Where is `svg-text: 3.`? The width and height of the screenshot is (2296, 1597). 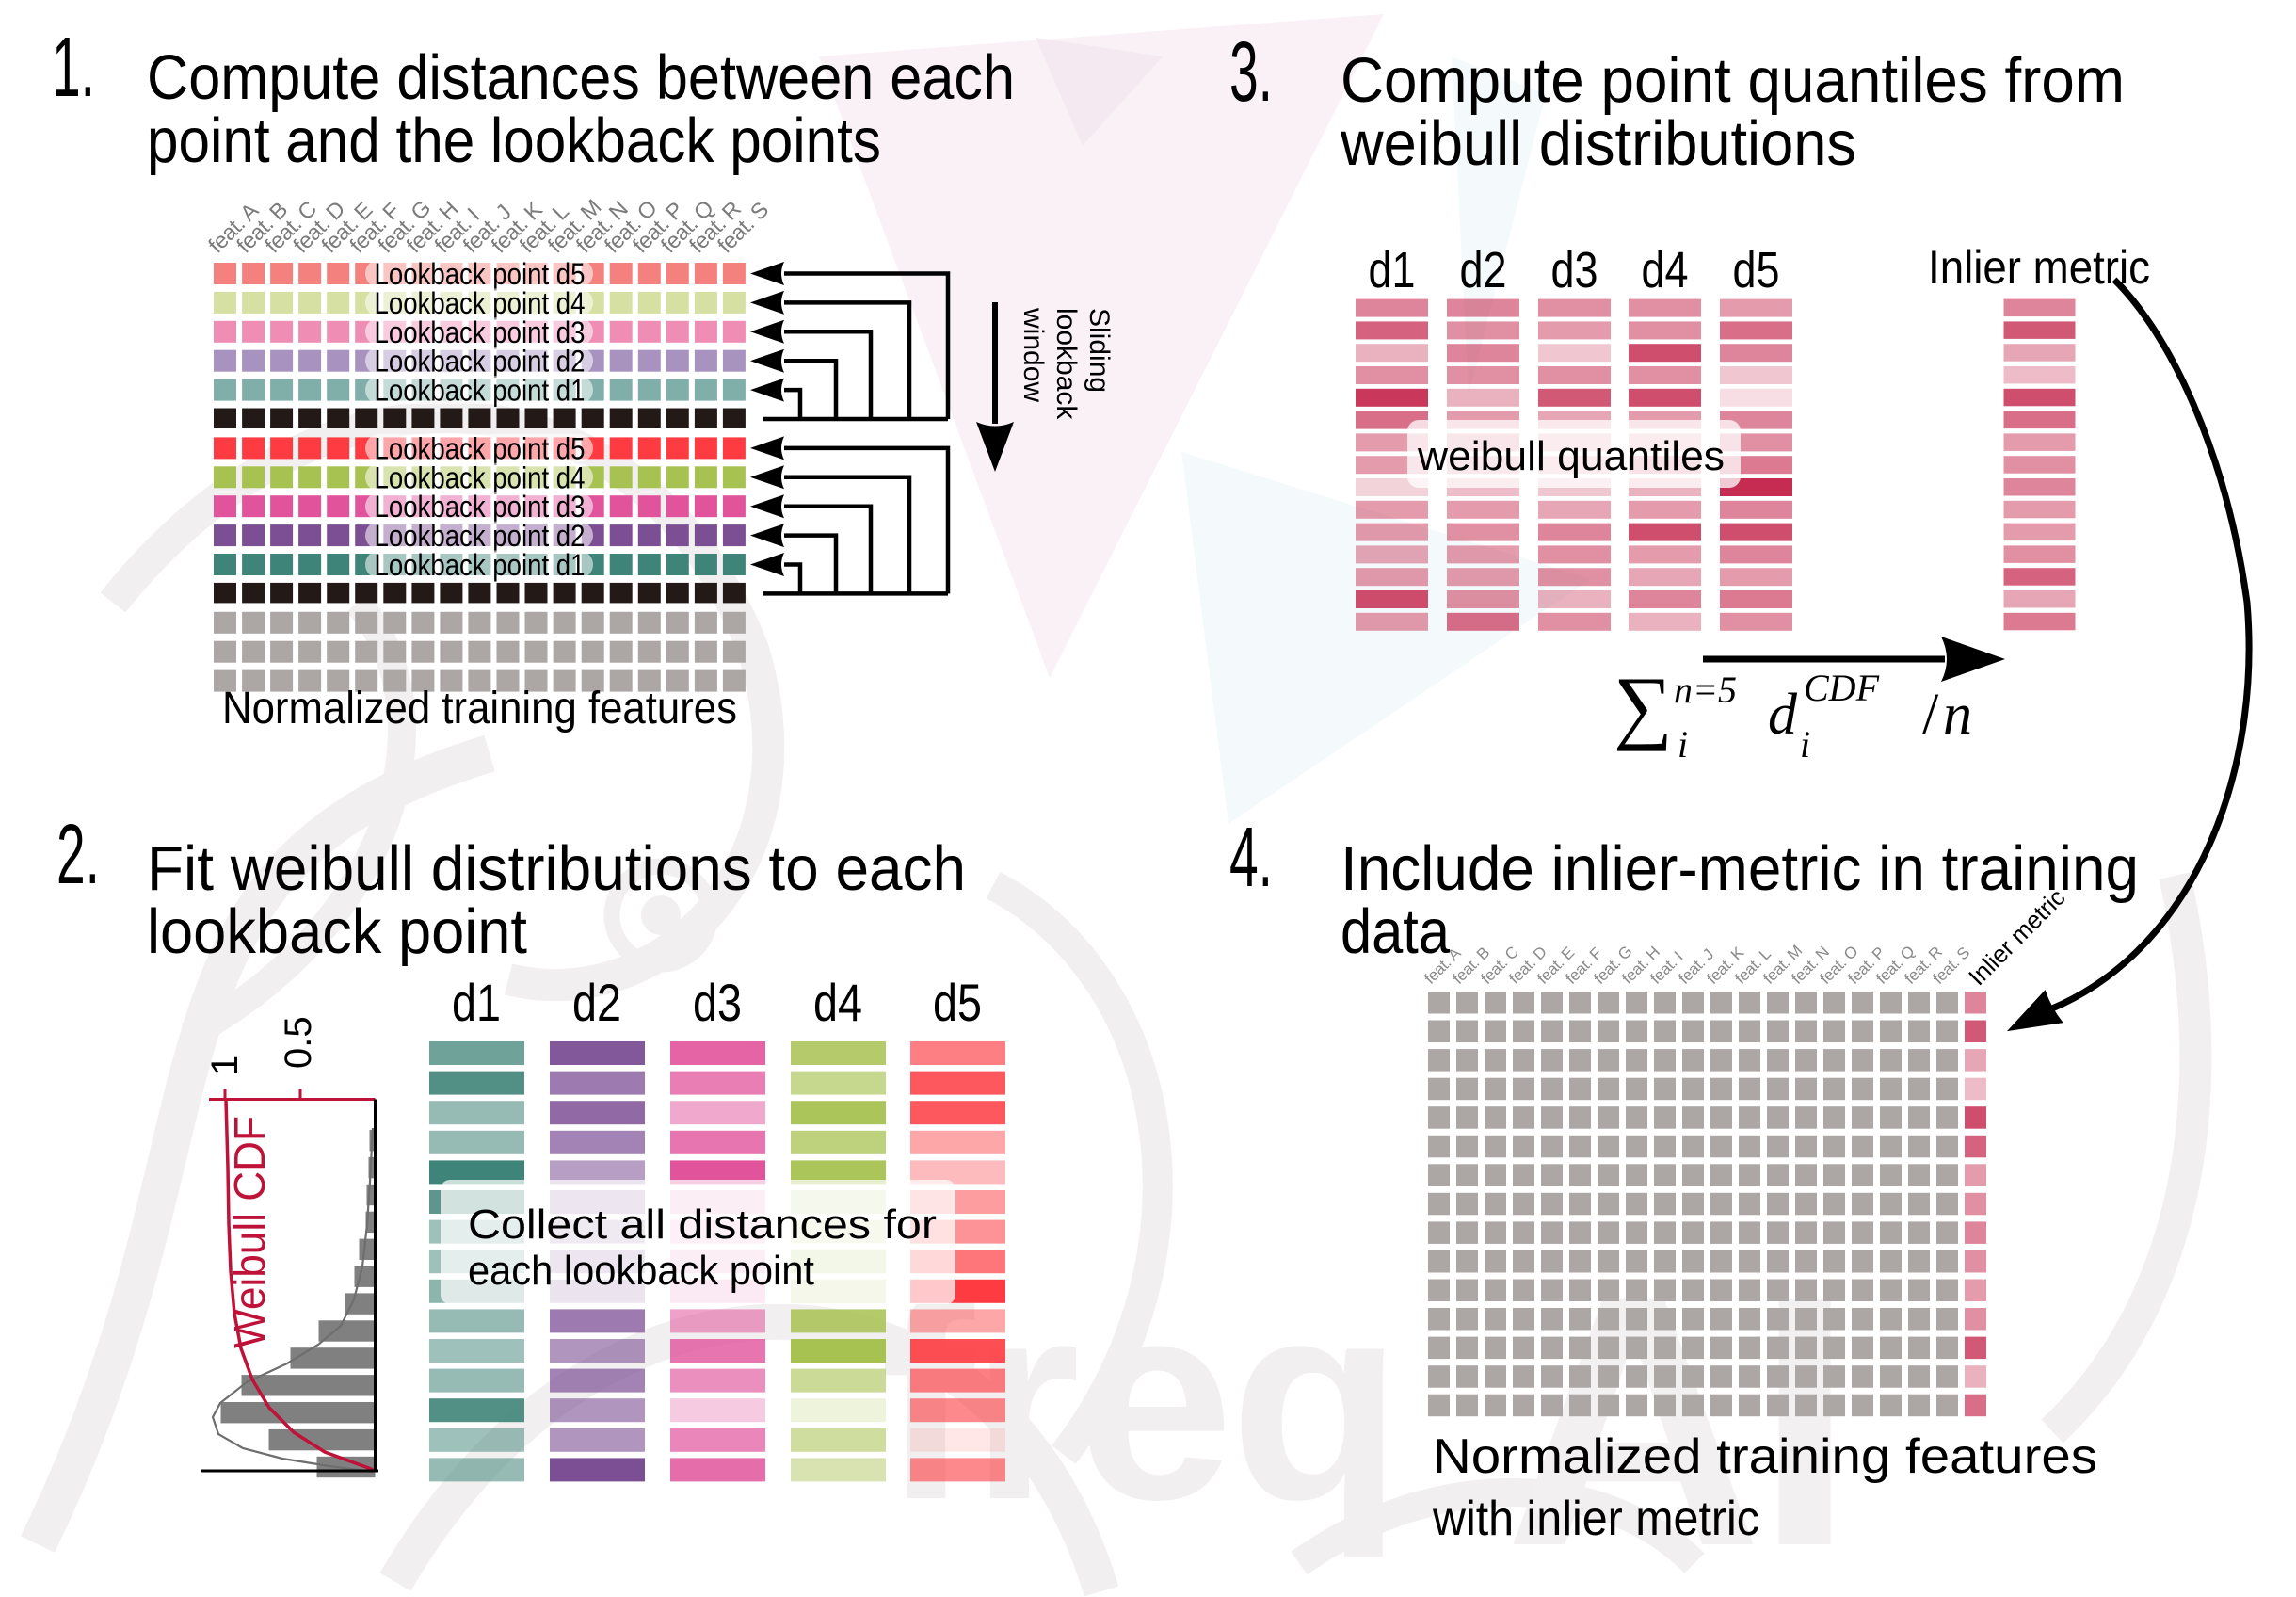
svg-text: 3. is located at coordinates (1251, 72).